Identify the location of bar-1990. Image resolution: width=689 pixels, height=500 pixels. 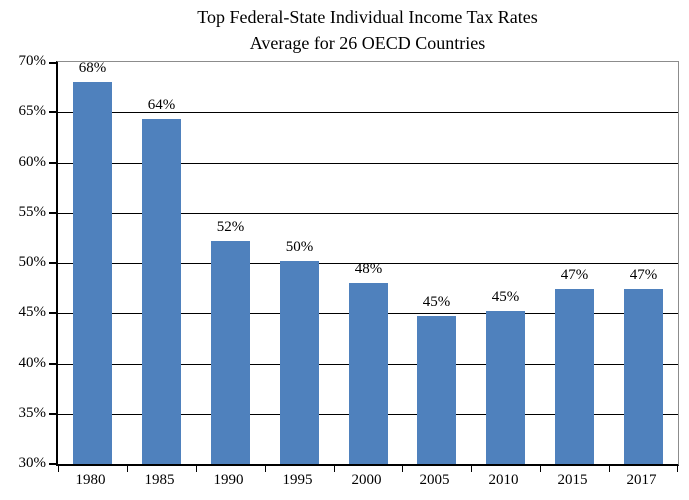
(230, 352).